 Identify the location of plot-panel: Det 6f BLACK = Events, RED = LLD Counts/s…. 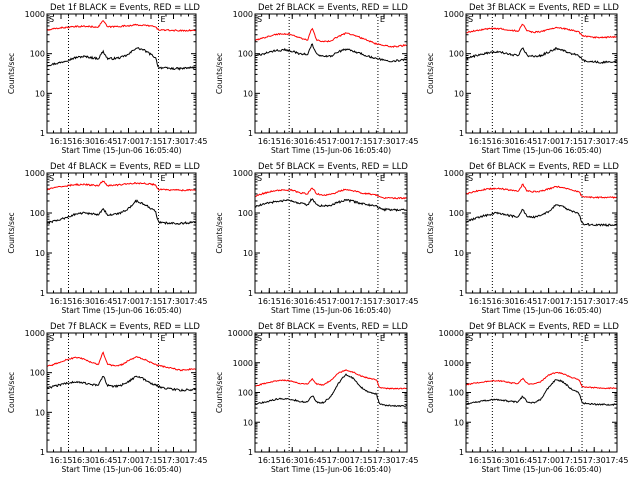
(527, 238).